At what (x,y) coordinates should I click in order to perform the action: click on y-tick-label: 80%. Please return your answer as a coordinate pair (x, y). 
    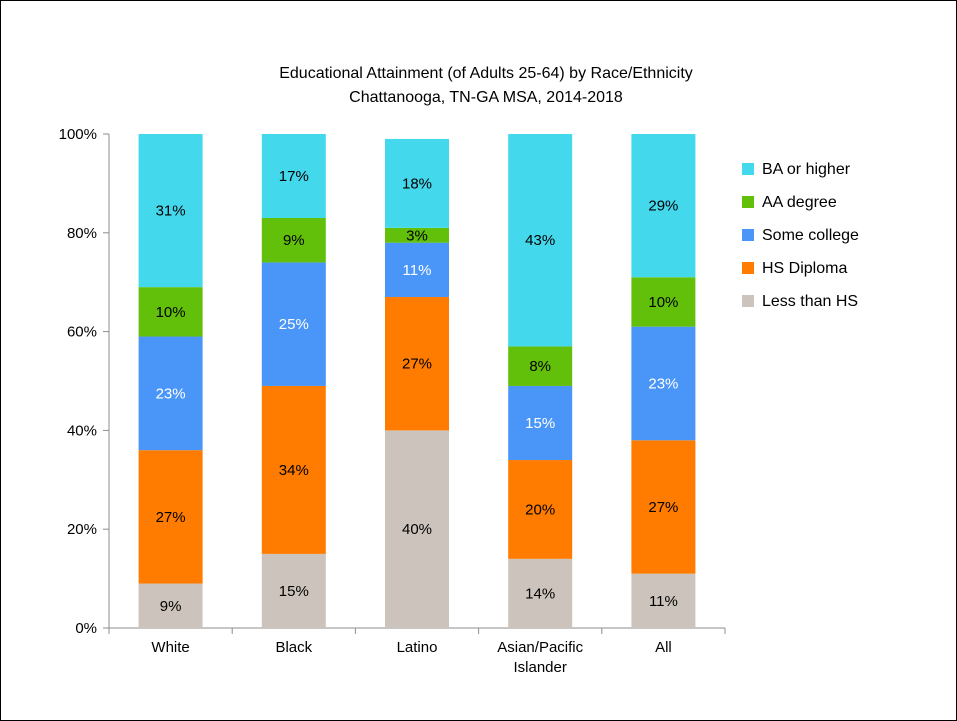
    Looking at the image, I should click on (82, 233).